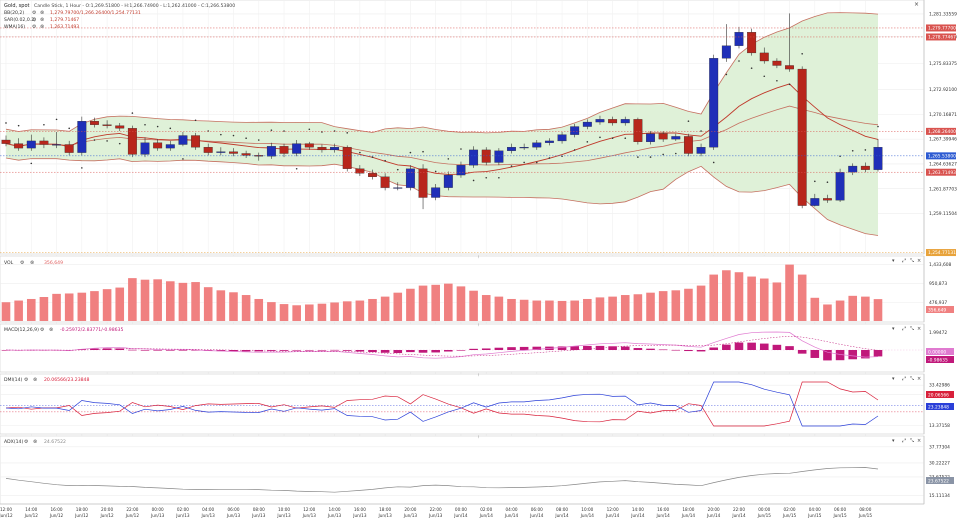 This screenshot has height=524, width=960. What do you see at coordinates (940, 481) in the screenshot?
I see `adx-badge: 23.67522` at bounding box center [940, 481].